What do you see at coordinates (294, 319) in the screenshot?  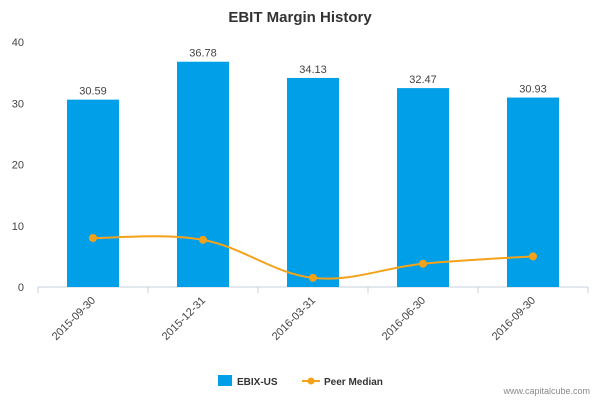 I see `x-tick-label: 2016-03-31` at bounding box center [294, 319].